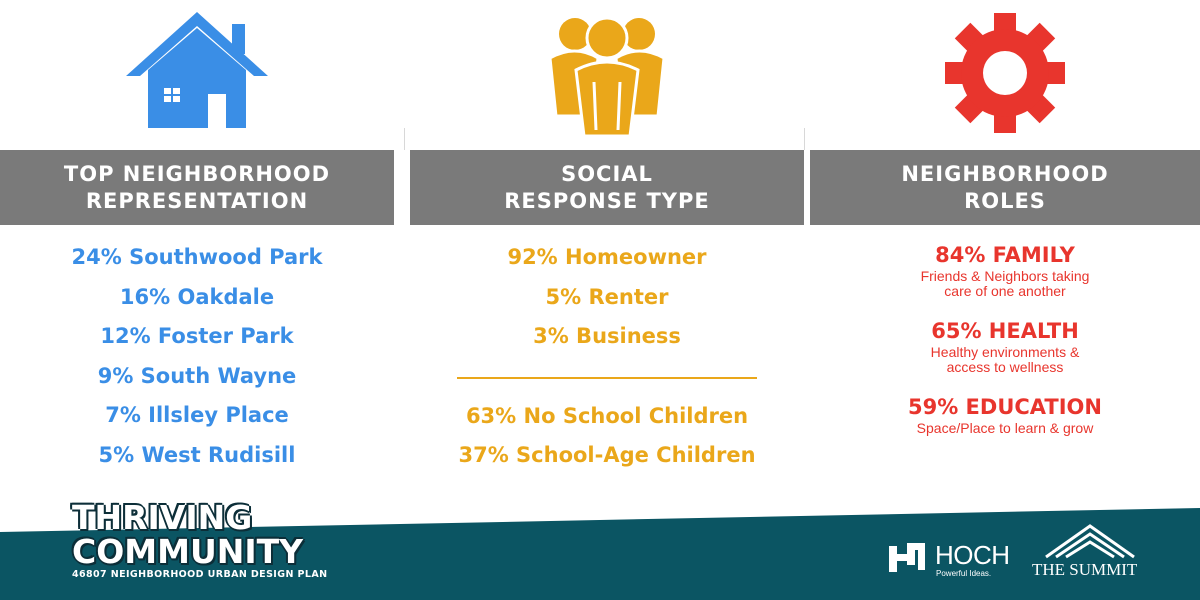 This screenshot has height=600, width=1200. I want to click on role-description-line: care of one another, so click(1005, 291).